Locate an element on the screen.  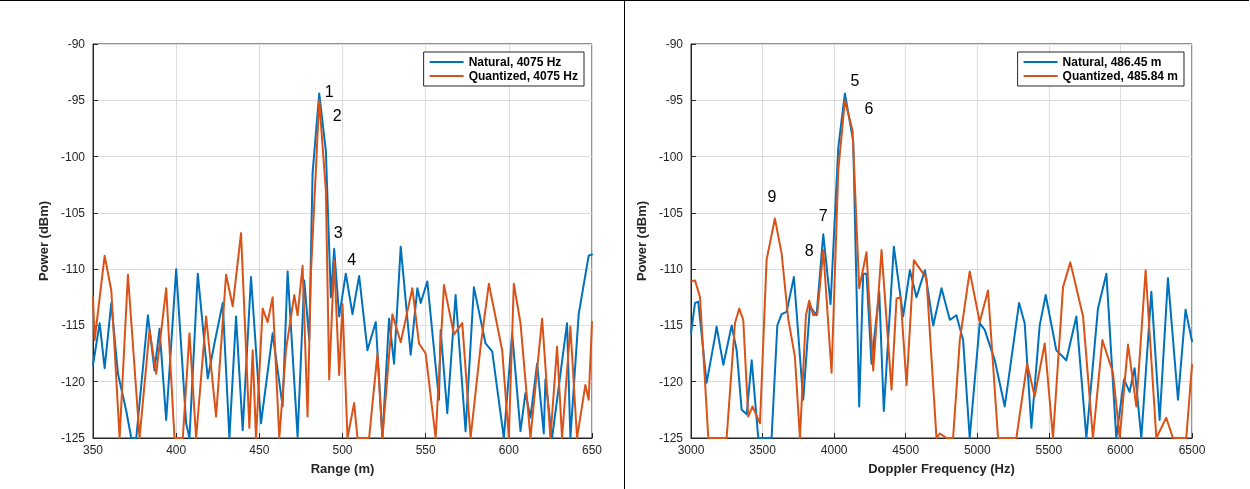
x-tick-label: 500 is located at coordinates (342, 450).